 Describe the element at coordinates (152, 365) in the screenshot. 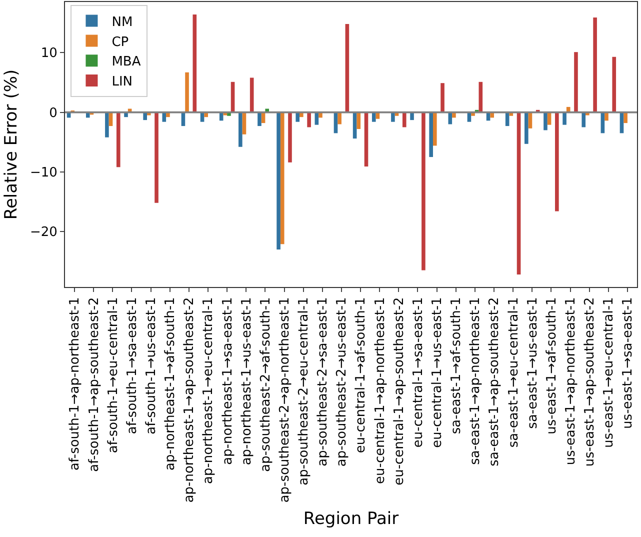

I see `x-tick-label: af-south-1→us-east-1` at that location.